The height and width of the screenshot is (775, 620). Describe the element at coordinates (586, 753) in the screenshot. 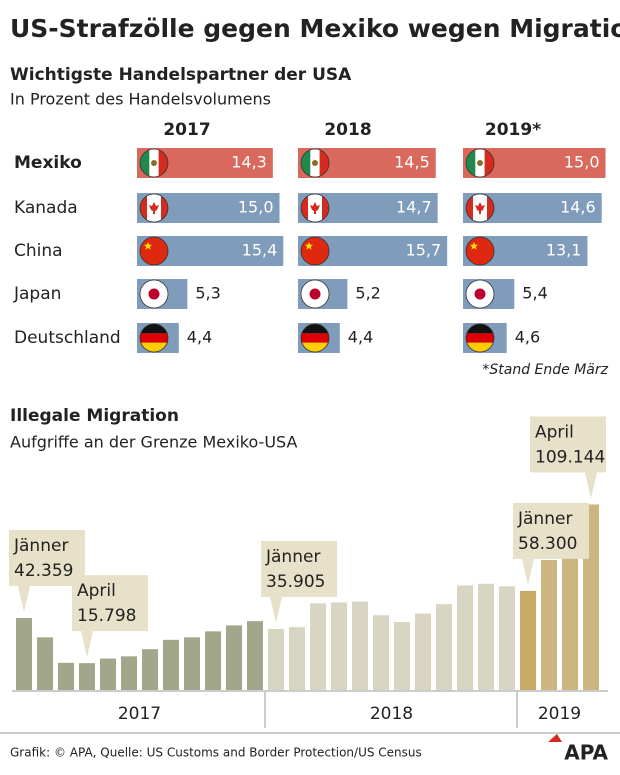

I see `logo: APA` at that location.